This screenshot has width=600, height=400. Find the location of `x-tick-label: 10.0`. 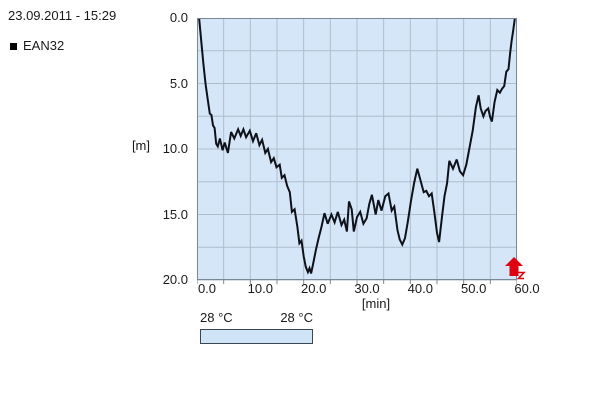

x-tick-label: 10.0 is located at coordinates (260, 288).